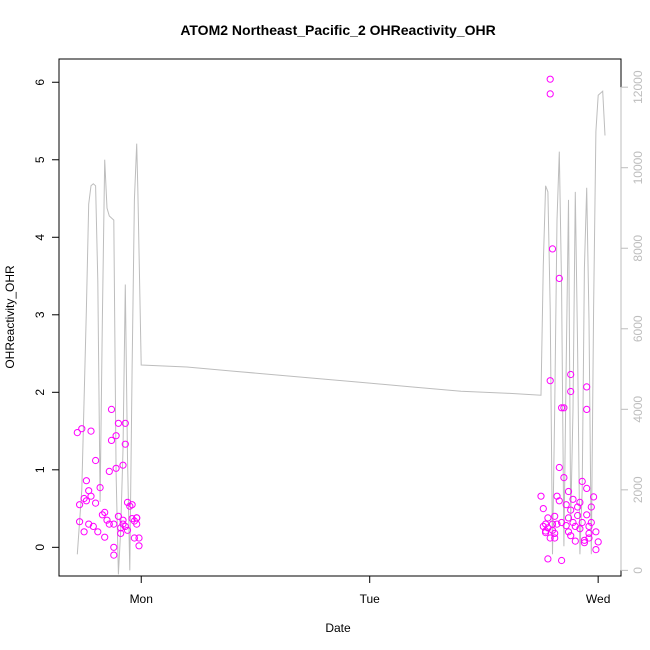  Describe the element at coordinates (638, 168) in the screenshot. I see `y2-tick-label: 10000` at that location.